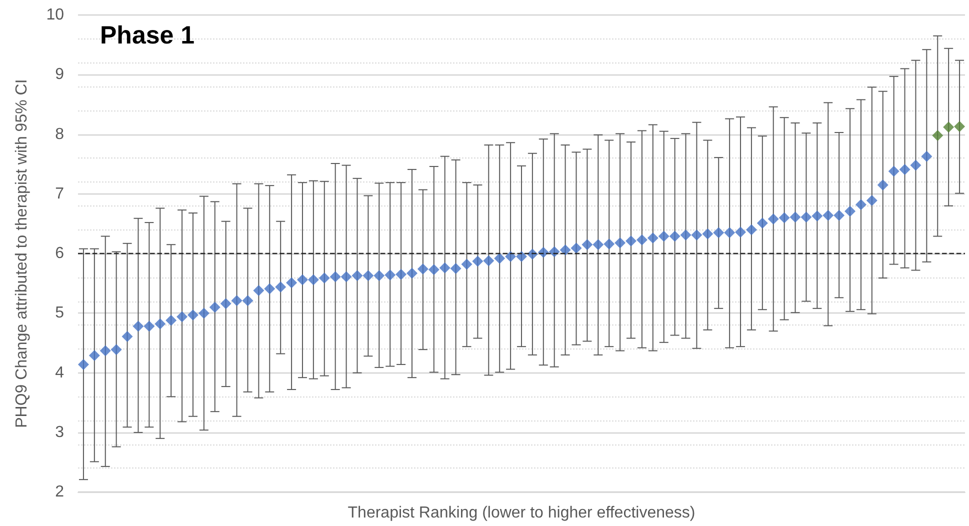 The width and height of the screenshot is (969, 526). What do you see at coordinates (59, 432) in the screenshot?
I see `y-tick-label: 3` at bounding box center [59, 432].